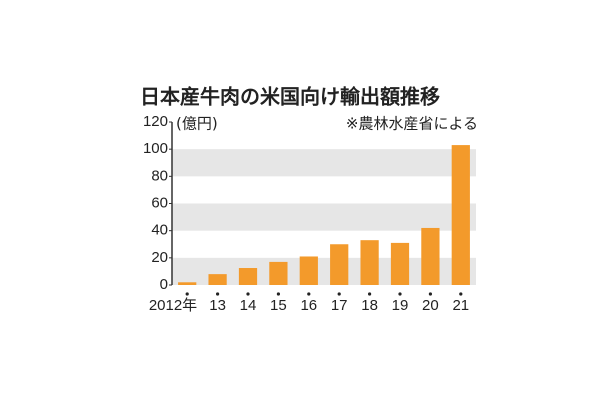 This screenshot has height=400, width=610. I want to click on x-tick-label: 15, so click(278, 305).